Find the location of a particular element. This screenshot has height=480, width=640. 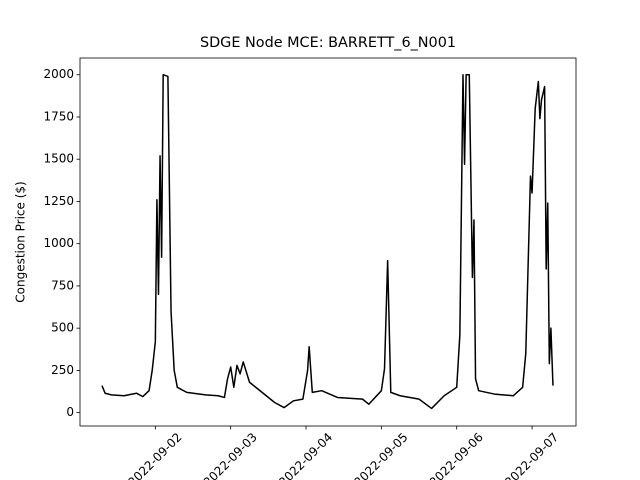

y-tick-label: 250 is located at coordinates (62, 370).